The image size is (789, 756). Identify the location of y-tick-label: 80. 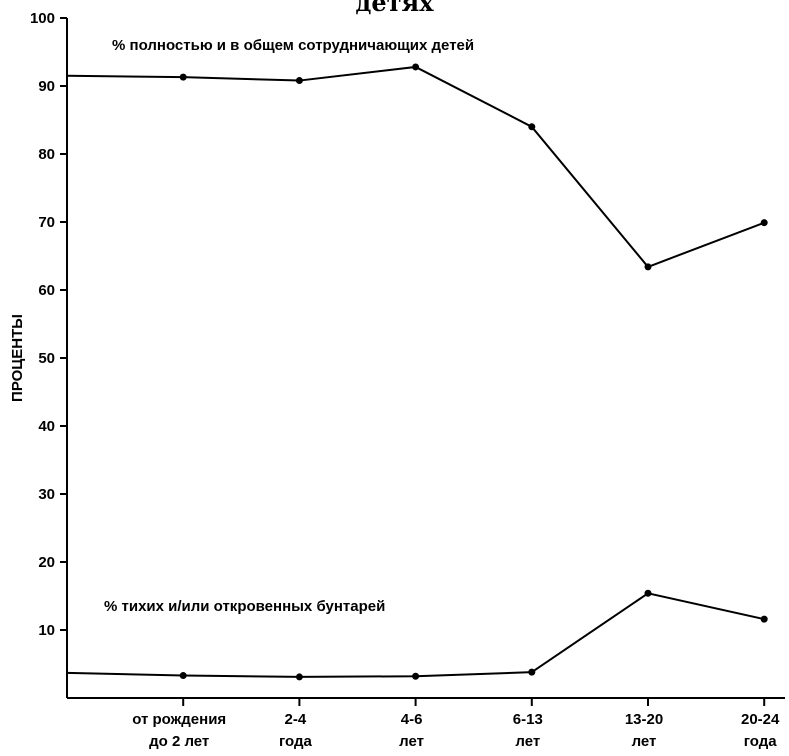
(46, 154).